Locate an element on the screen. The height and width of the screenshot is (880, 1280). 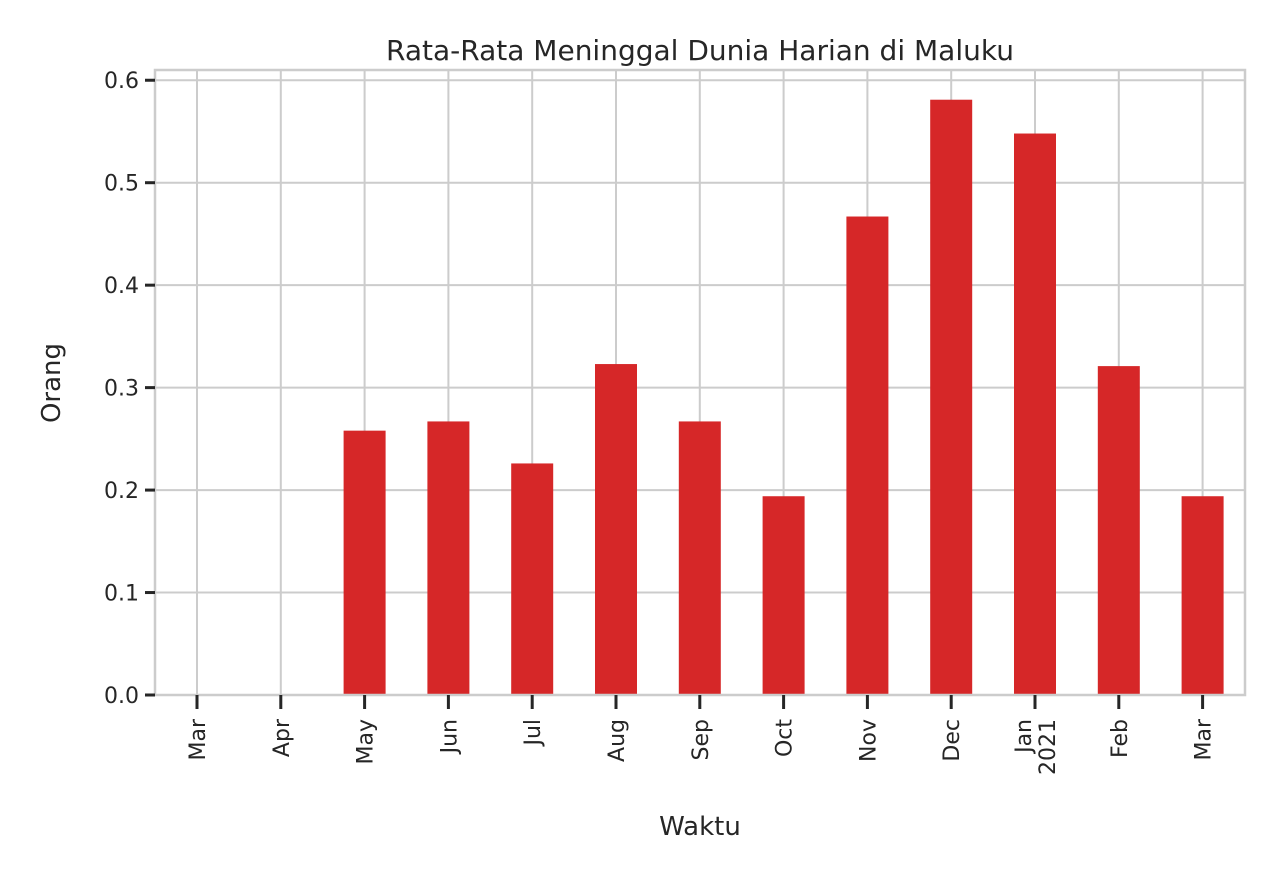
y-tick-label: 0.0 is located at coordinates (121, 696).